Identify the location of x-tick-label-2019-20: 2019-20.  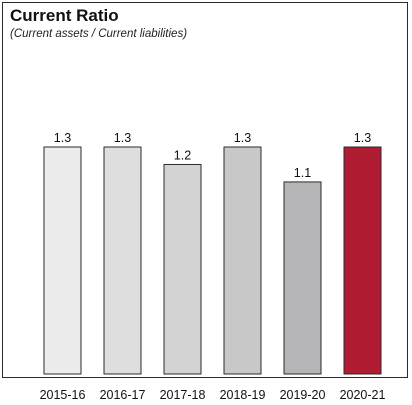
(303, 395).